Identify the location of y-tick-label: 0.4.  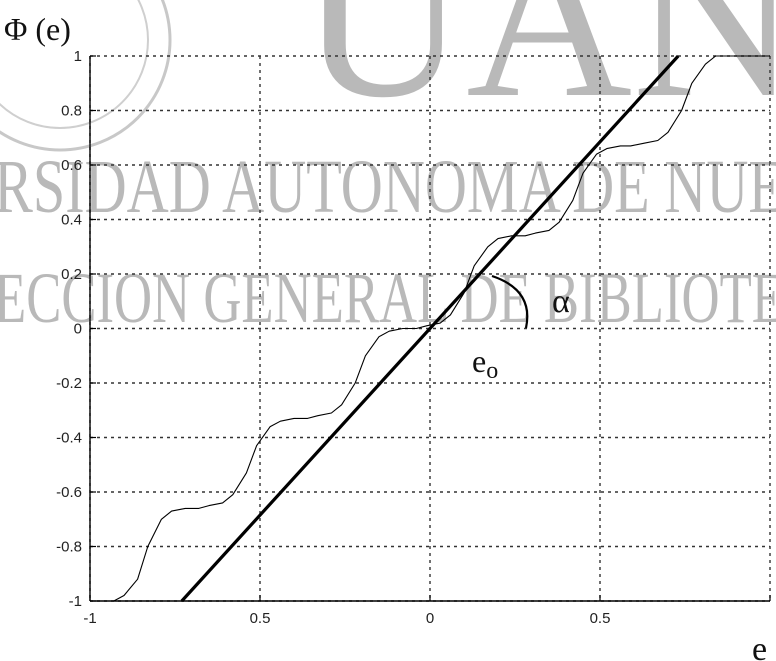
(71, 220).